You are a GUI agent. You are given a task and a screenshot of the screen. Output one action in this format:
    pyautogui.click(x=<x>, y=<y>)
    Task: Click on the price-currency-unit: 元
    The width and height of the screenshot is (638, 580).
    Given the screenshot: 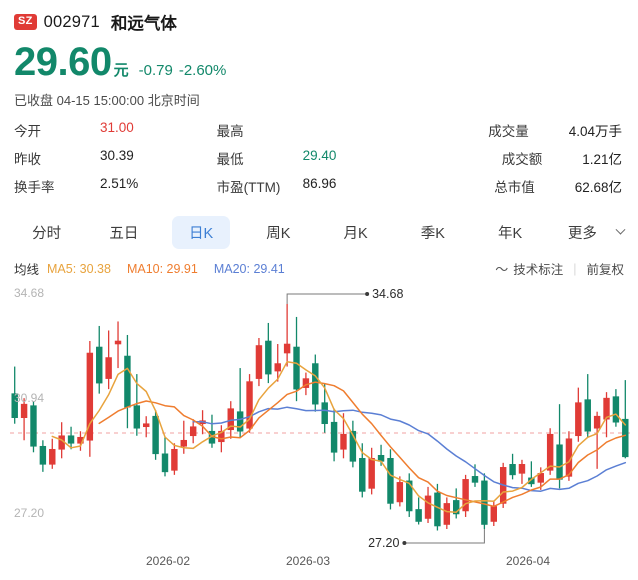 What is the action you would take?
    pyautogui.click(x=121, y=70)
    